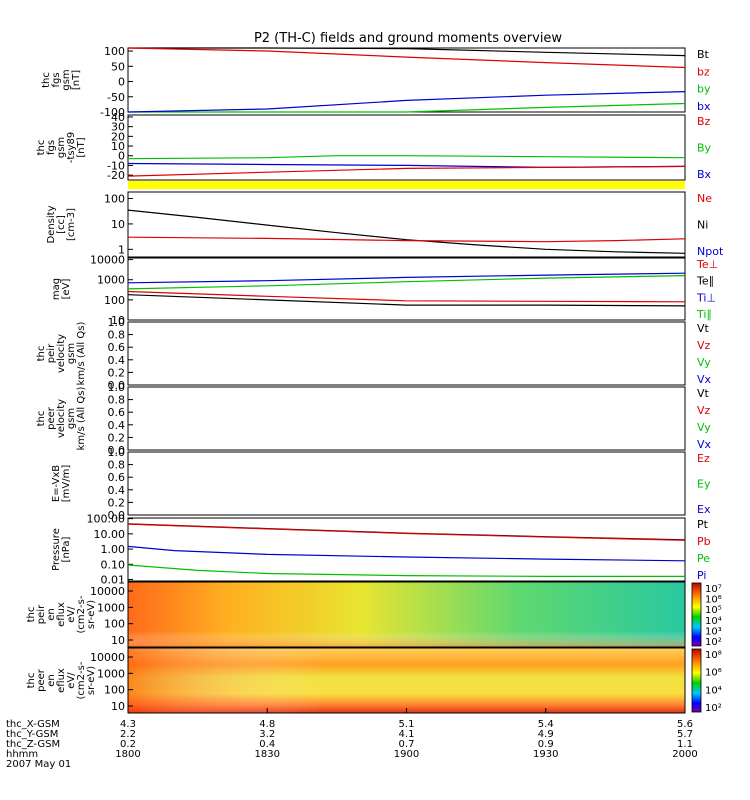  Describe the element at coordinates (41, 419) in the screenshot. I see `electron-velocity-ylabel: thc` at that location.